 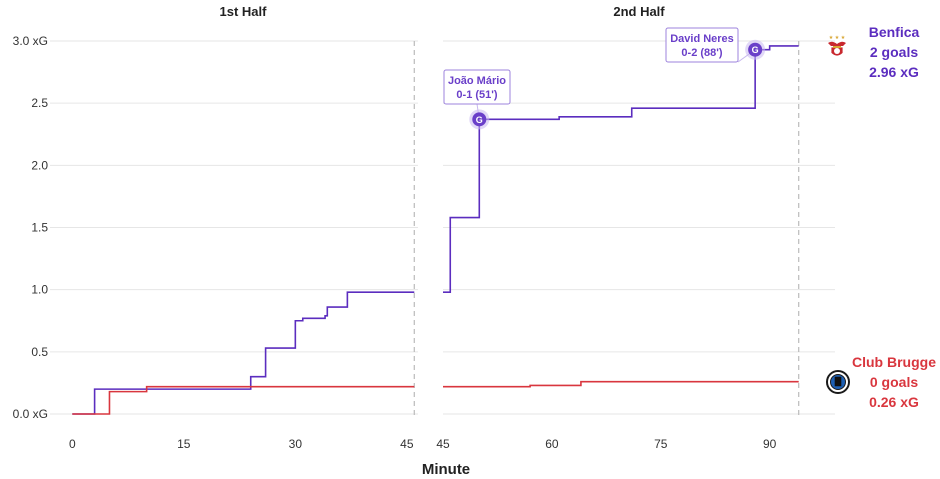 What do you see at coordinates (39, 103) in the screenshot?
I see `y-tick-label-5: 2.5` at bounding box center [39, 103].